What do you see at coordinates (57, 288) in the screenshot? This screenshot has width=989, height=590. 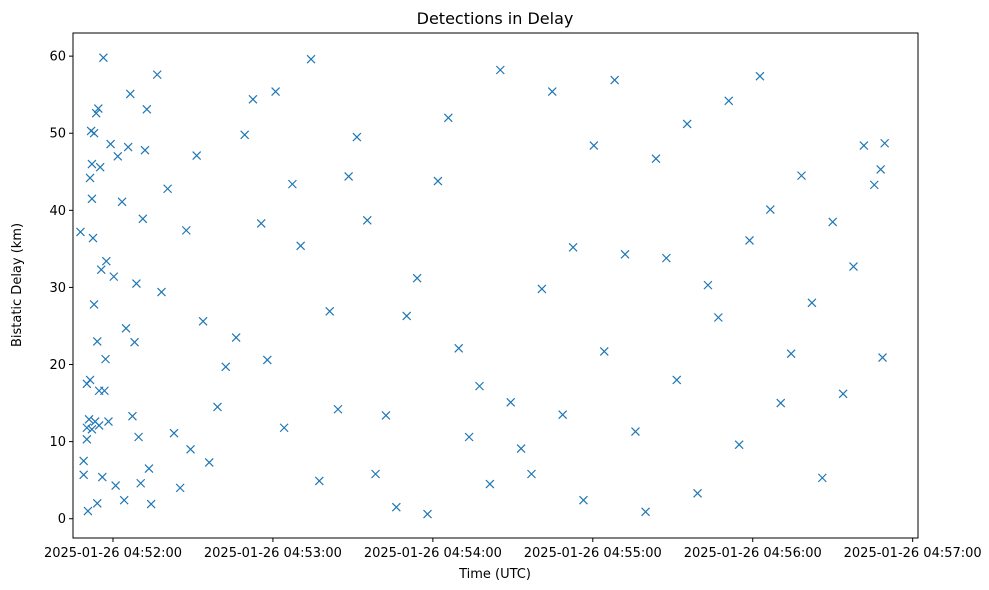 I see `y-tick-label: 30` at bounding box center [57, 288].